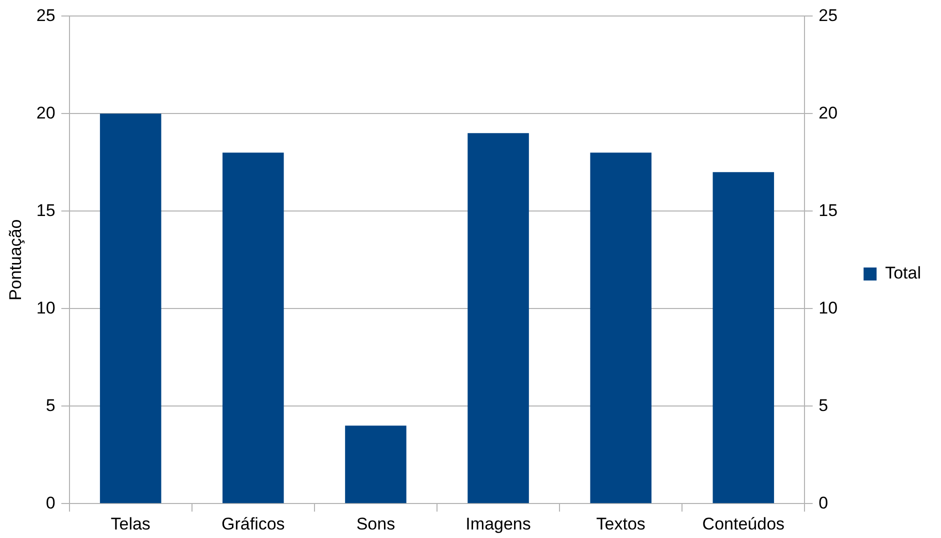  I want to click on legend-label: Total, so click(903, 273).